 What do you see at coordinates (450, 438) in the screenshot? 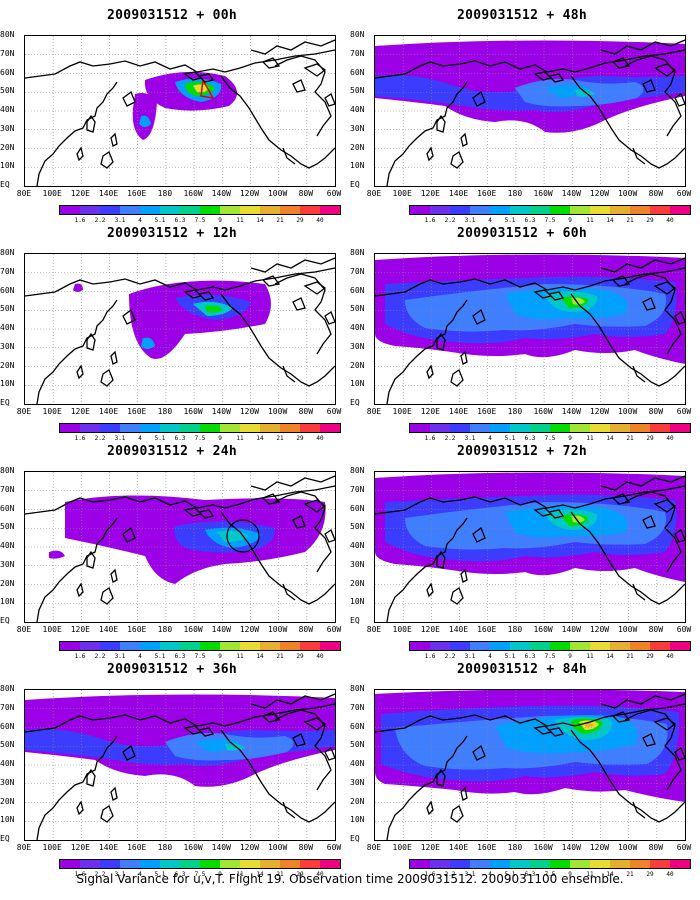
I see `colorbar-value: 2.2` at bounding box center [450, 438].